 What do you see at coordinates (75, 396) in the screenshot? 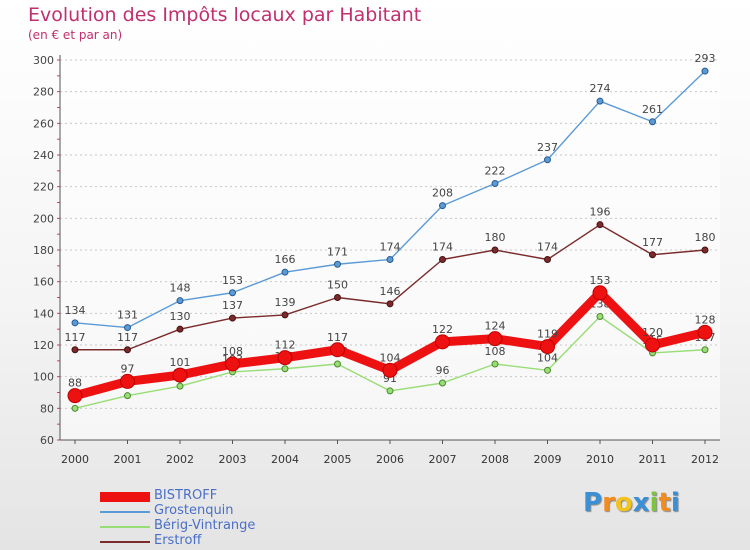
I see `point-bistroff-2000` at bounding box center [75, 396].